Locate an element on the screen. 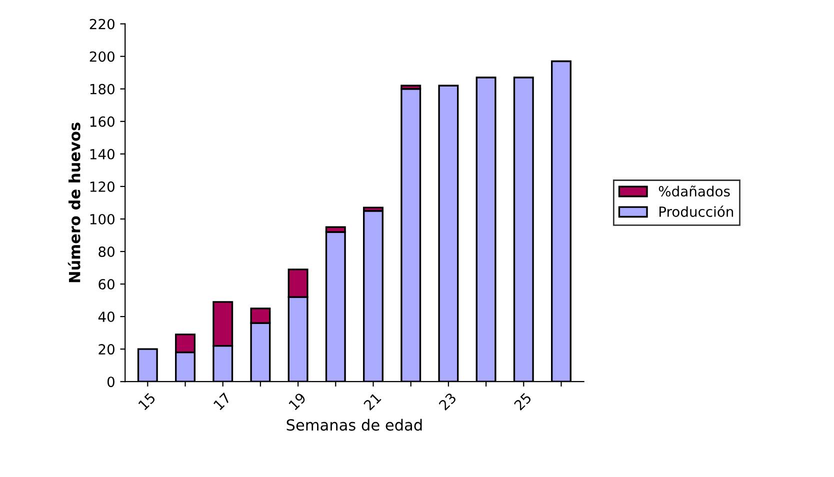 This screenshot has height=477, width=834. y-tick-label: 220 is located at coordinates (102, 24).